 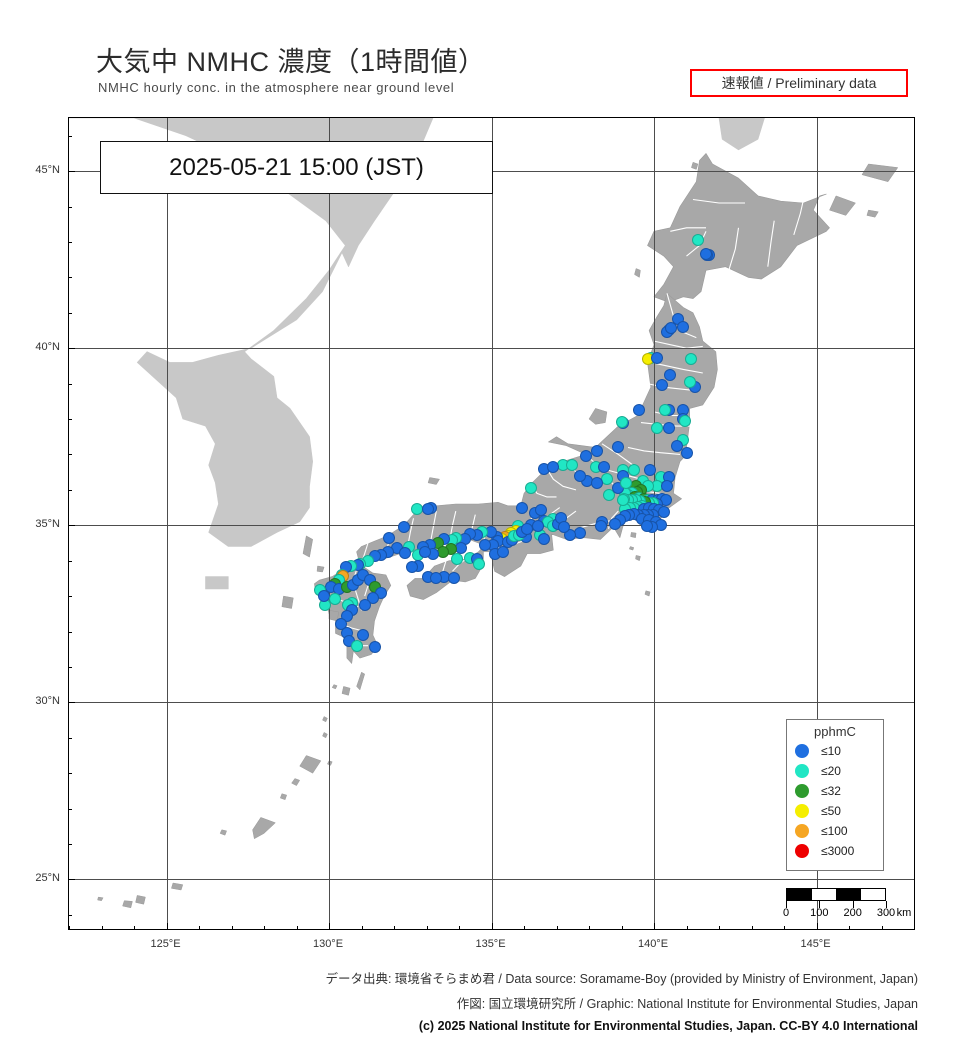 What do you see at coordinates (852, 913) in the screenshot?
I see `scale-label-2: 200` at bounding box center [852, 913].